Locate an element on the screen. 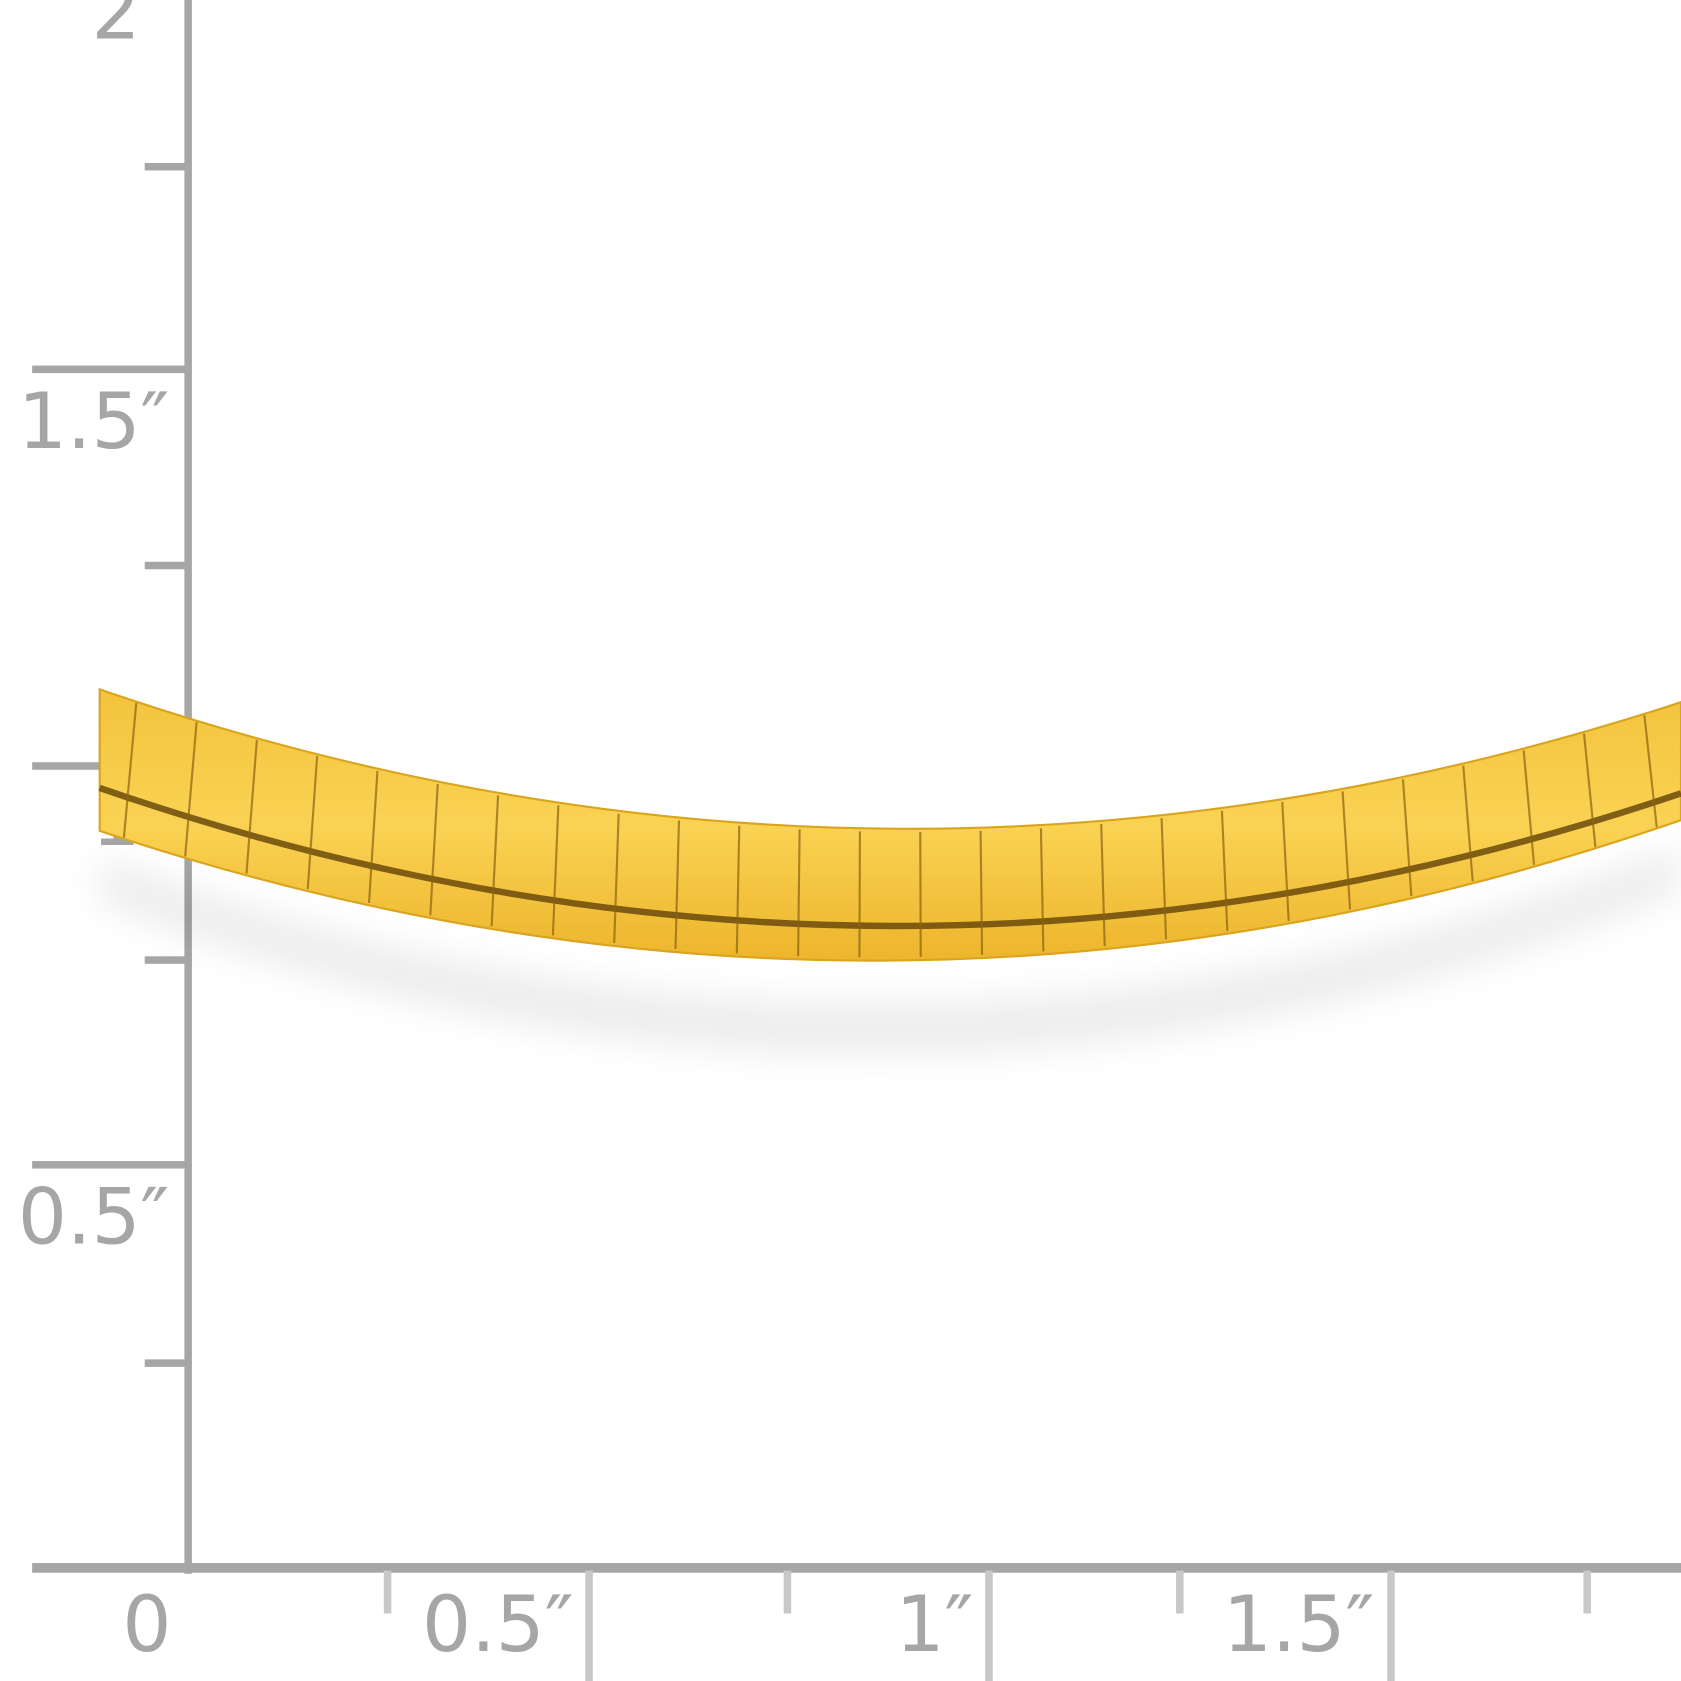 This screenshot has width=1681, height=1681. v-label-1-5: 1.5″ is located at coordinates (94, 422).